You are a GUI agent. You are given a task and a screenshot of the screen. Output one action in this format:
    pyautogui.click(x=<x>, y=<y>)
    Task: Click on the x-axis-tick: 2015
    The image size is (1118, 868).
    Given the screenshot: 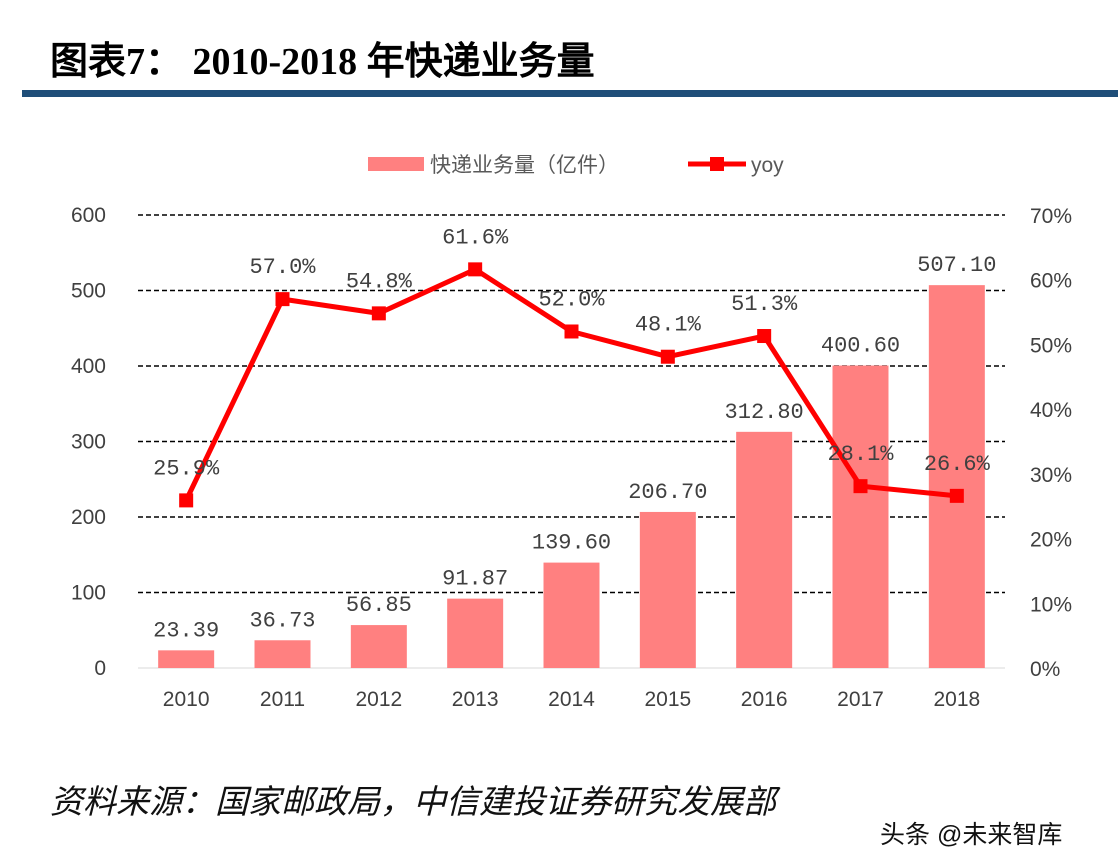 What is the action you would take?
    pyautogui.click(x=667, y=699)
    